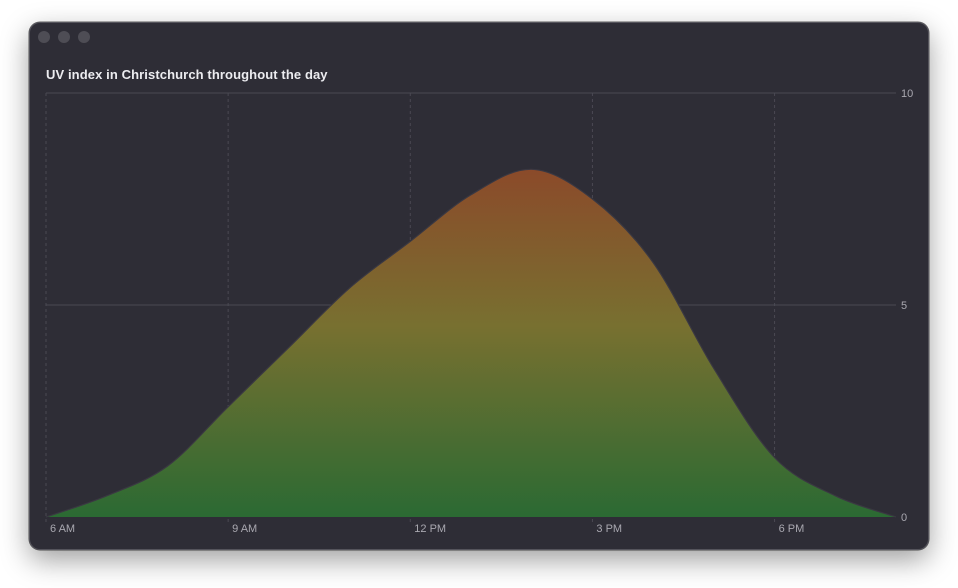 The height and width of the screenshot is (588, 958). What do you see at coordinates (44, 37) in the screenshot?
I see `close-button` at bounding box center [44, 37].